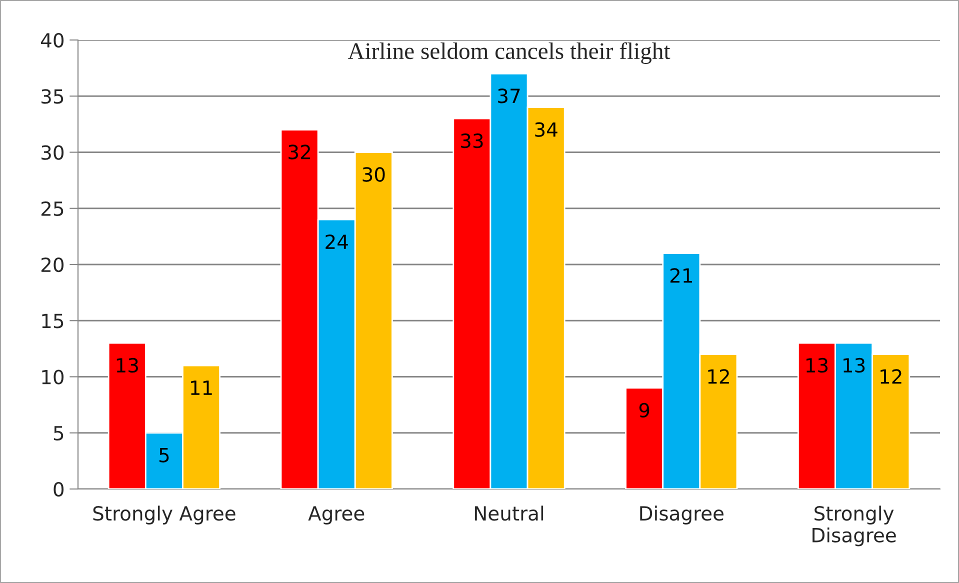 Image resolution: width=959 pixels, height=583 pixels. I want to click on data-label: 5, so click(164, 455).